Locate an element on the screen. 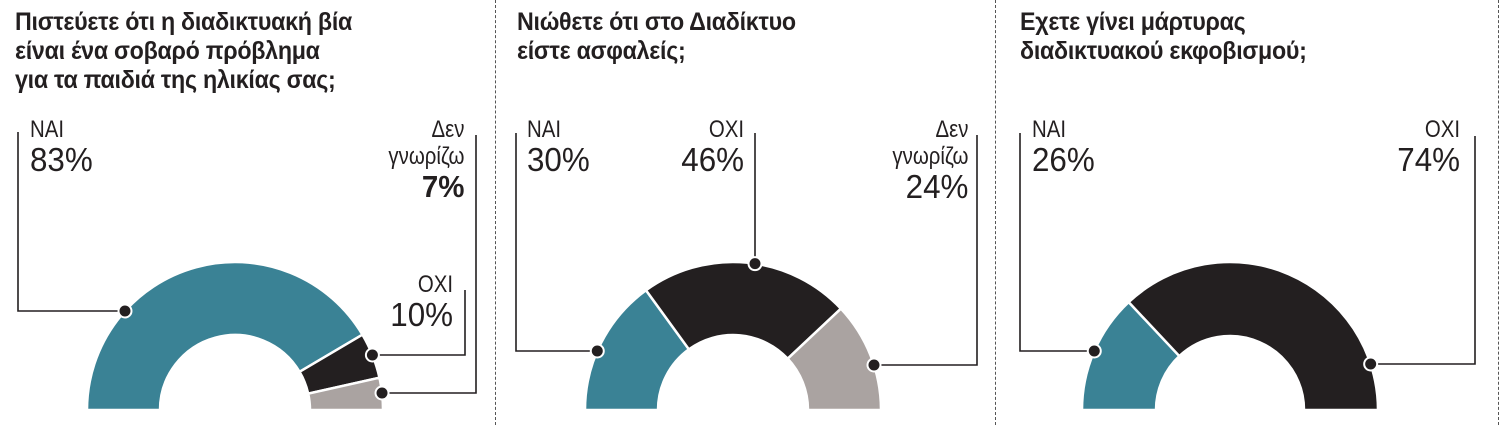  label-dont-know: Δεν γνωρίζω 7% is located at coordinates (419, 160).